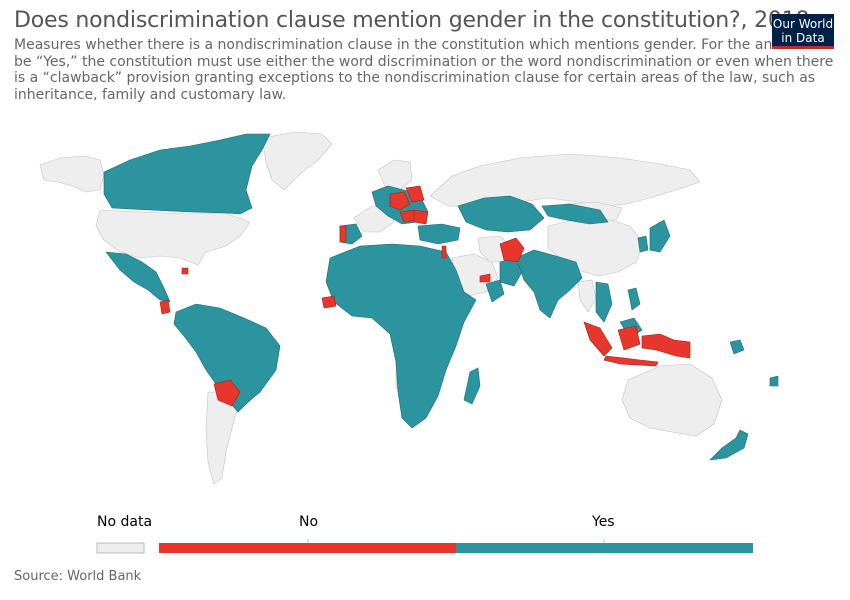  What do you see at coordinates (660, 236) in the screenshot?
I see `country-japan` at bounding box center [660, 236].